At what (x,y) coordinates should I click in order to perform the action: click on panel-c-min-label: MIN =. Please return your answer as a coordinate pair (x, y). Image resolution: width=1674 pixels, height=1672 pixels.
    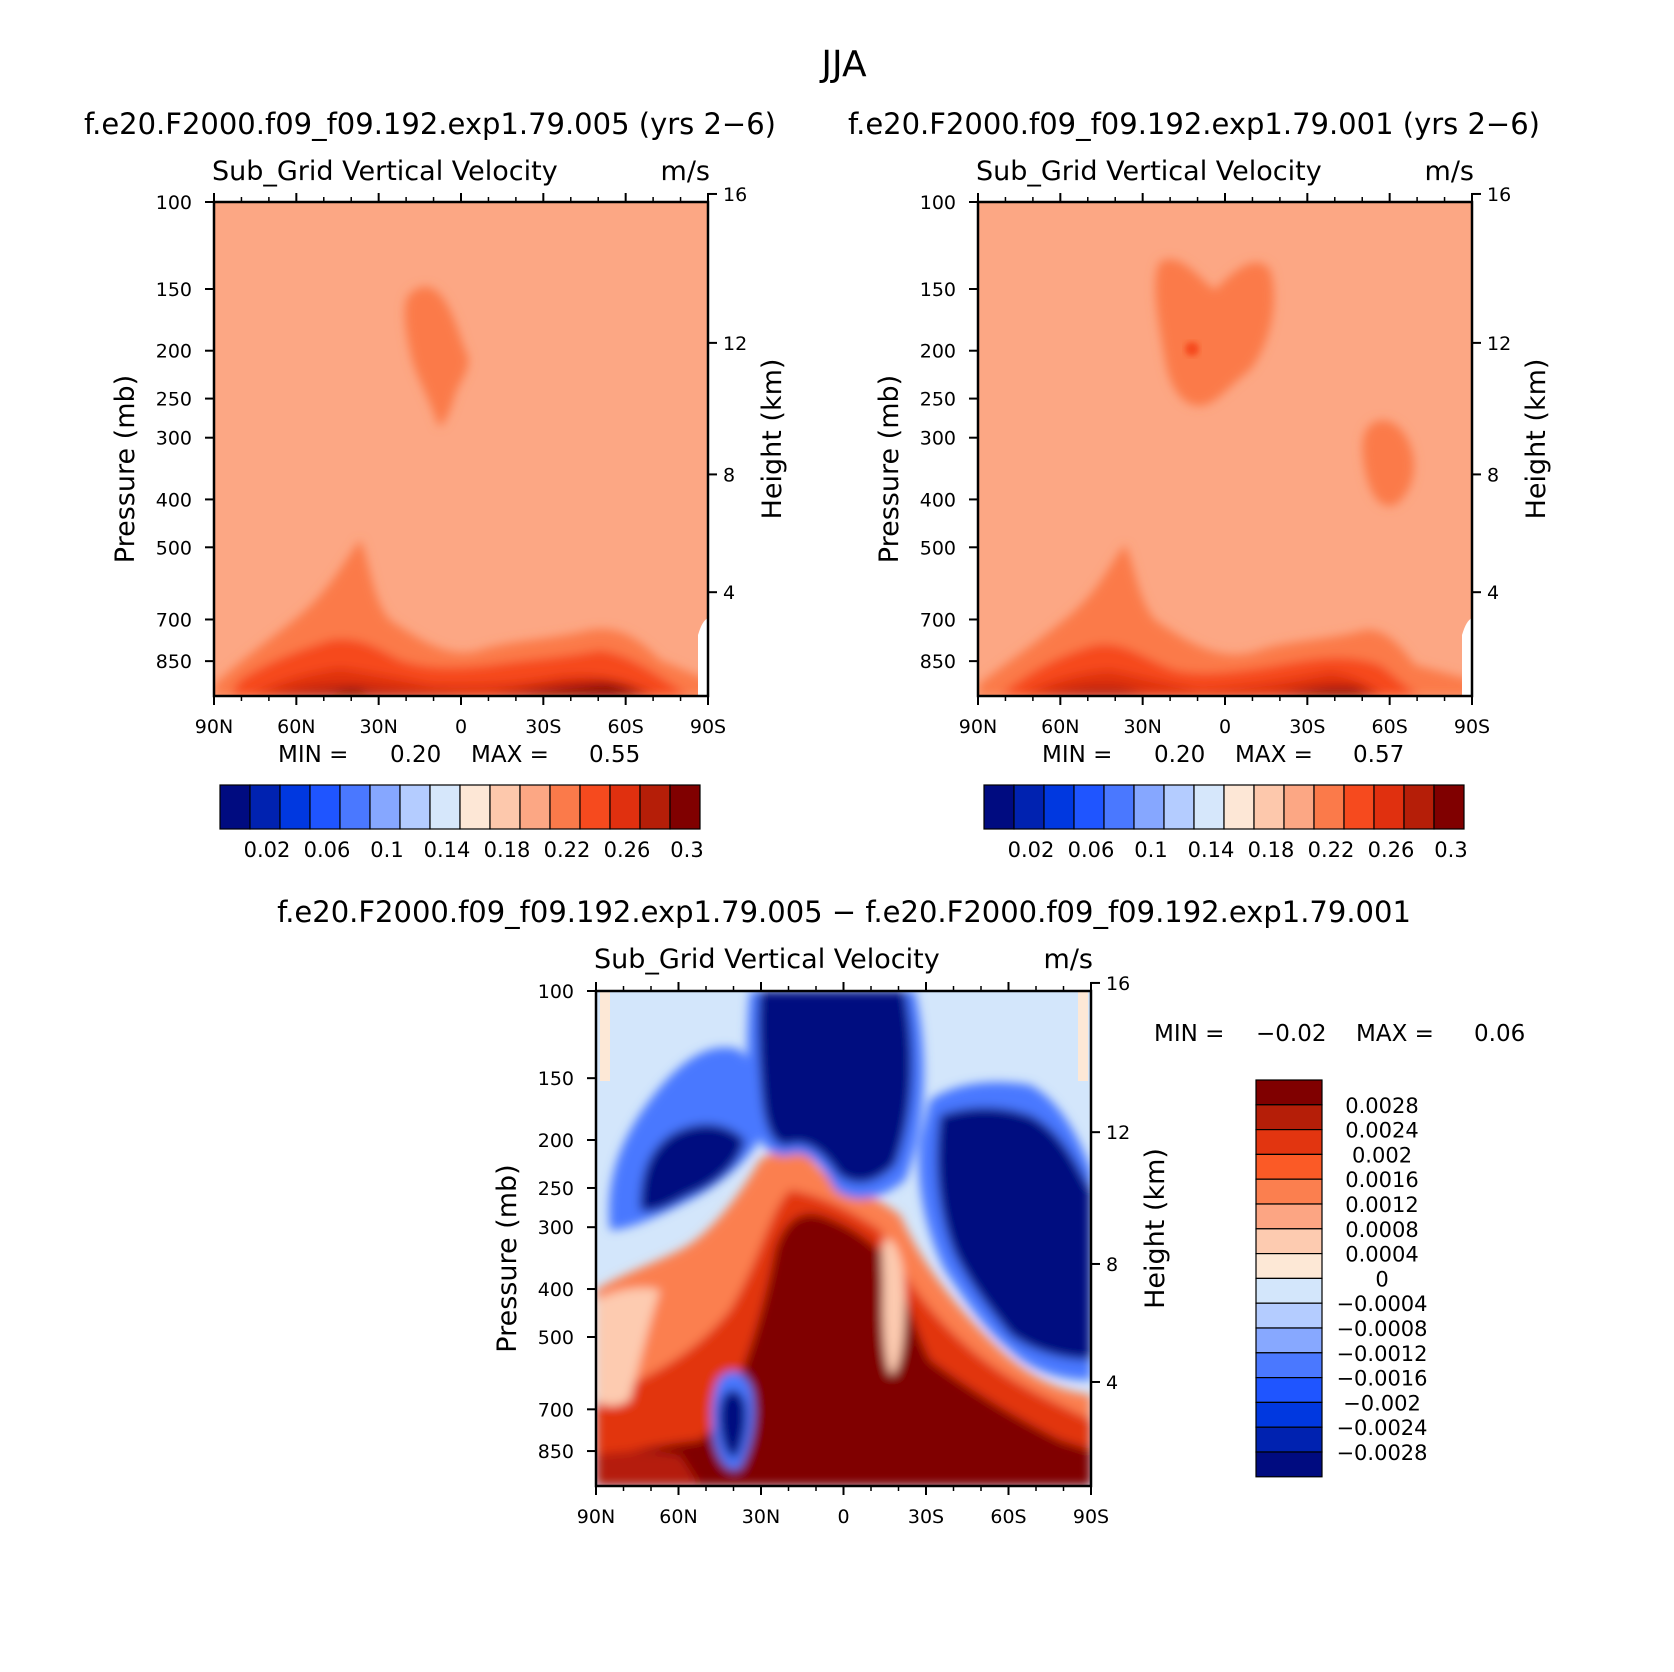
    Looking at the image, I should click on (1189, 1034).